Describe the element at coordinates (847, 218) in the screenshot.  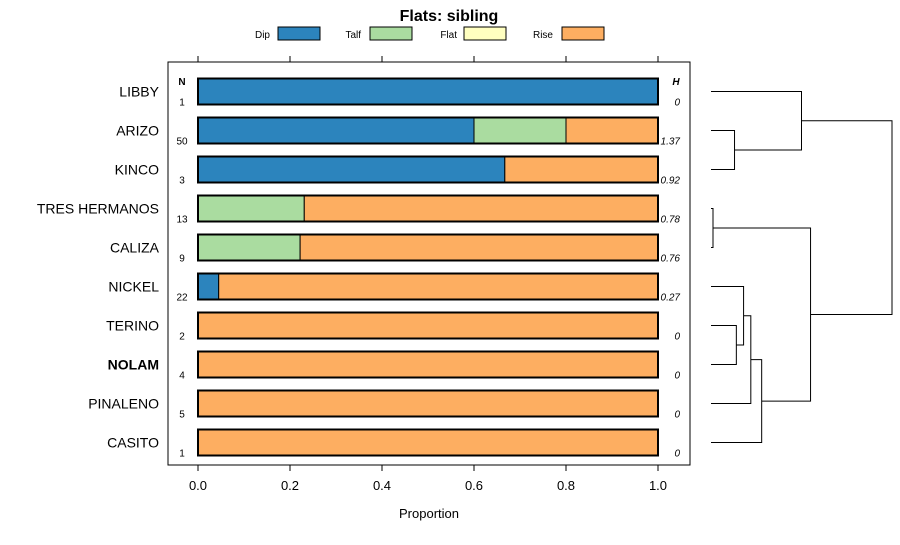
I see `dendrogram-link-root` at that location.